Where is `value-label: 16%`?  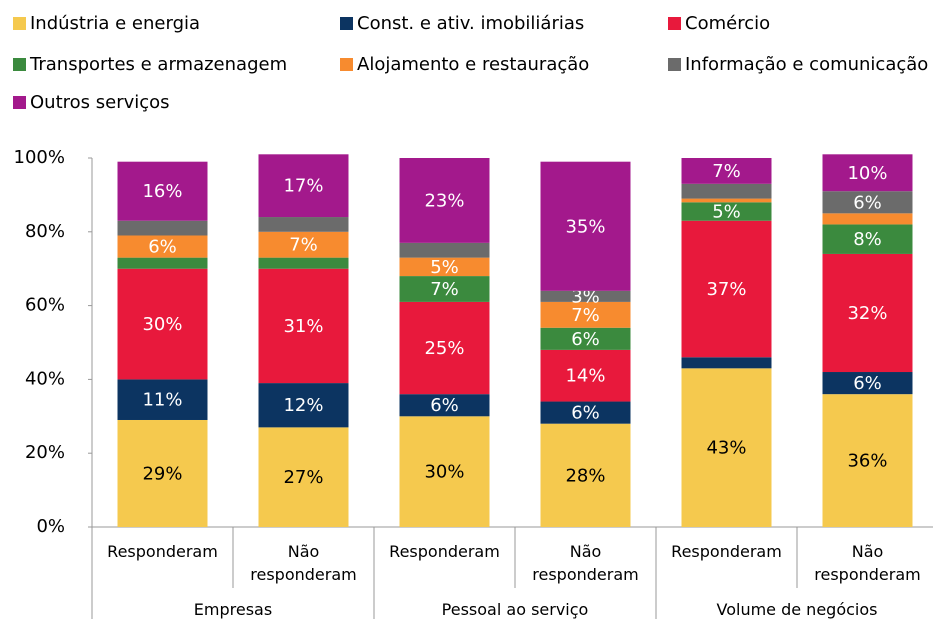
value-label: 16% is located at coordinates (162, 191).